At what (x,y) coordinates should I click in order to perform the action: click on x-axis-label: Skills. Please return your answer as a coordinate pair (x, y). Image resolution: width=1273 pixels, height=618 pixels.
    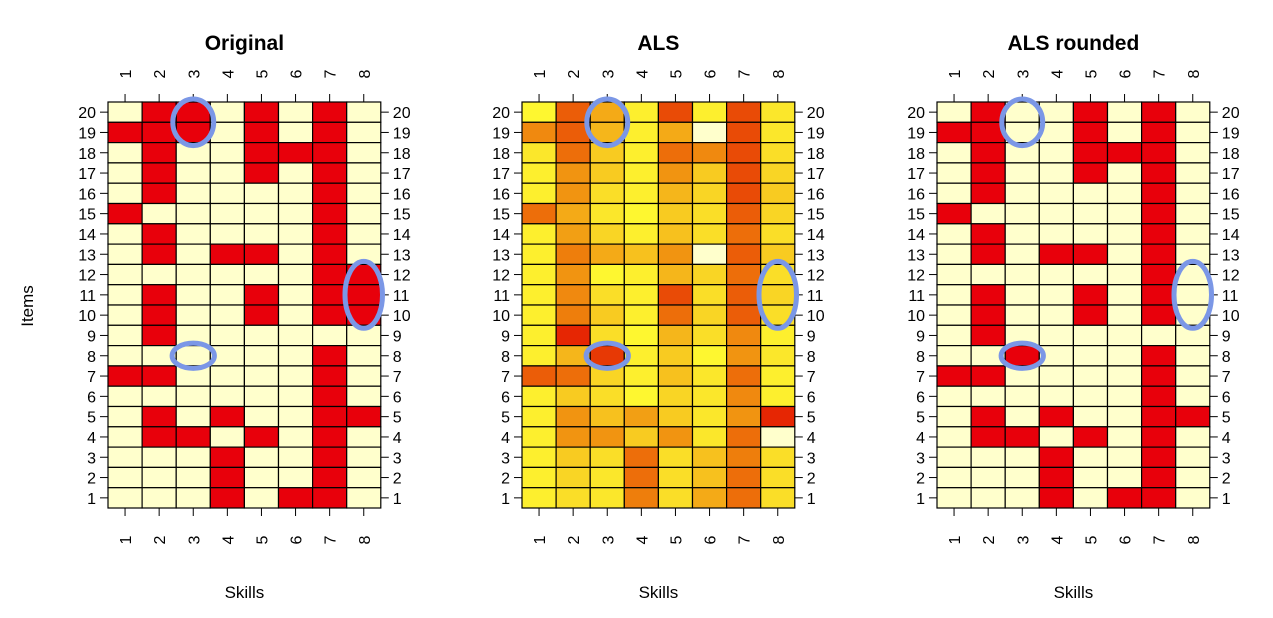
    Looking at the image, I should click on (245, 592).